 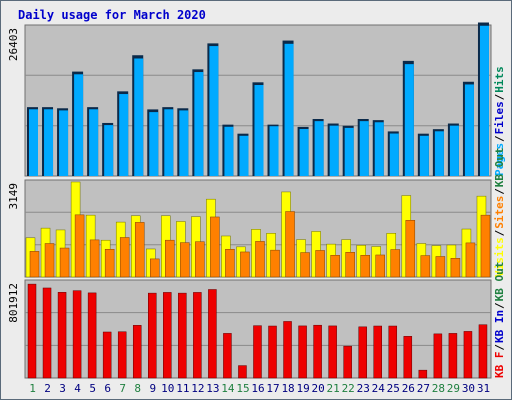 I want to click on x-tick-label-30: 30, so click(x=468, y=388).